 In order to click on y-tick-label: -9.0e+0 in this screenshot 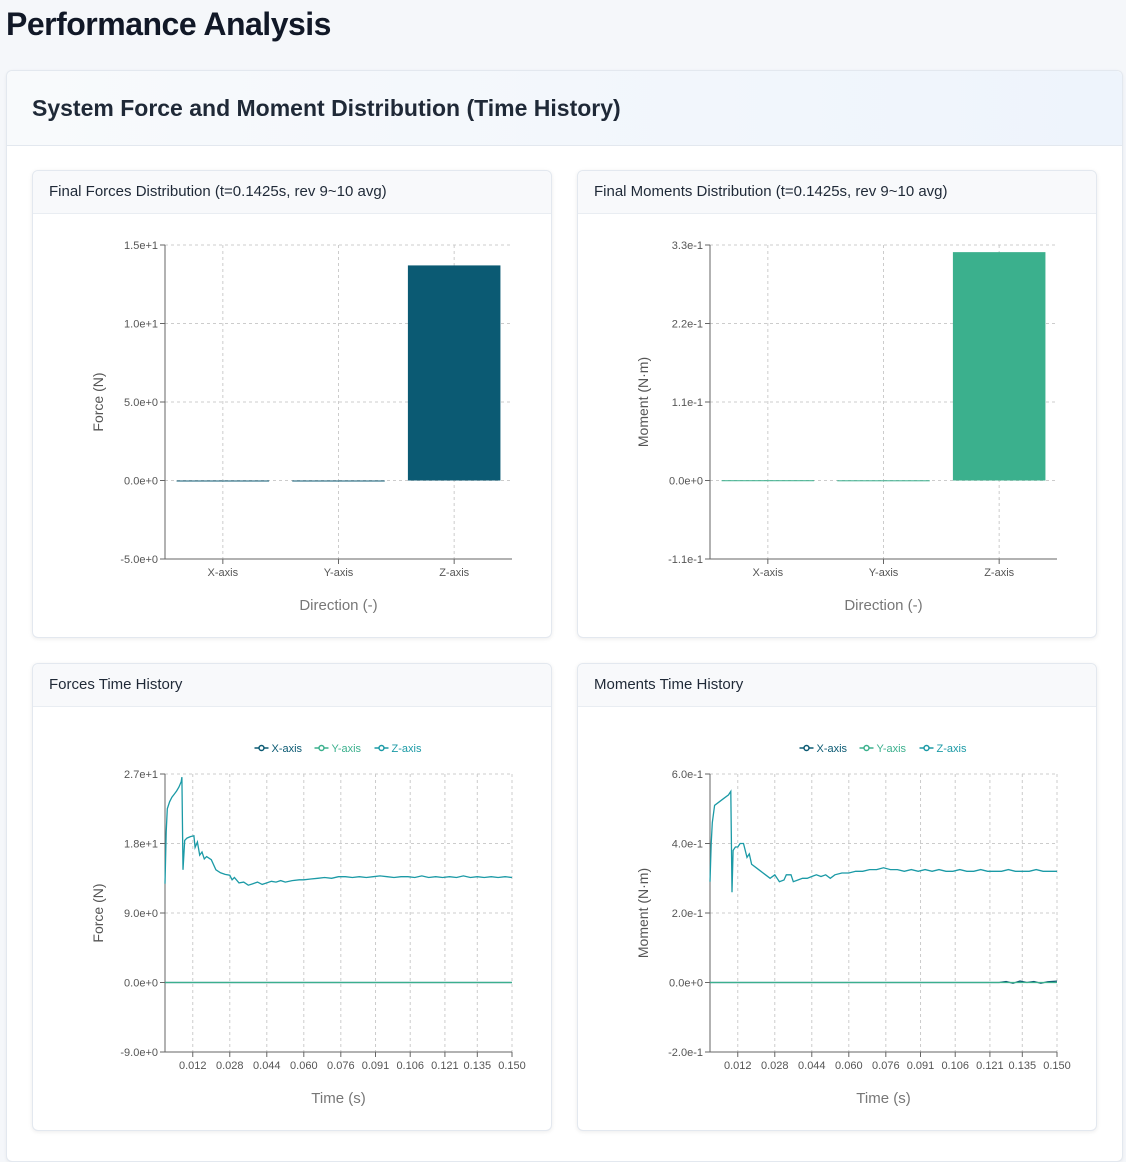, I will do `click(139, 1053)`.